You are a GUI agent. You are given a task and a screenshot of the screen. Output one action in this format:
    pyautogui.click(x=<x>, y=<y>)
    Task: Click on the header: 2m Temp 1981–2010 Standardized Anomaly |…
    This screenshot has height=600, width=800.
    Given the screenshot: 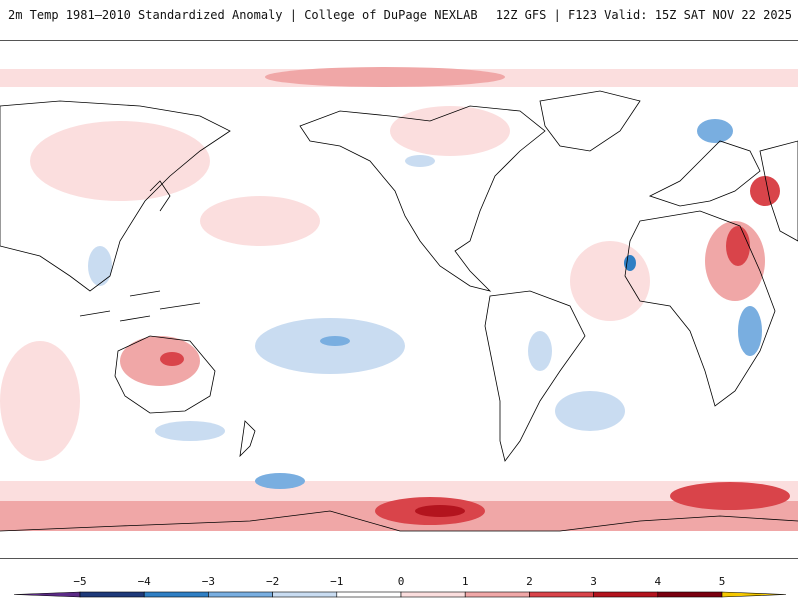 What is the action you would take?
    pyautogui.click(x=400, y=15)
    